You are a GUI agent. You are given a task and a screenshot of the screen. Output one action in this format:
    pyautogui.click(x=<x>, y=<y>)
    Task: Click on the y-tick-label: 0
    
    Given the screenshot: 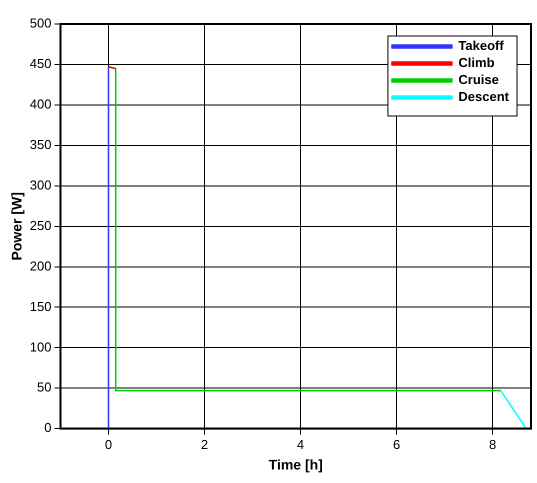 What is the action you would take?
    pyautogui.click(x=48, y=428)
    